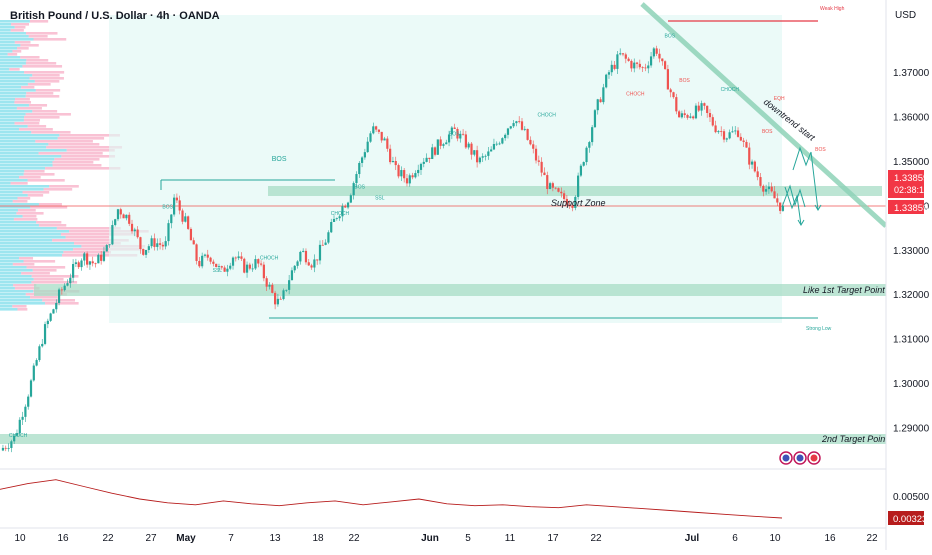 The image size is (932, 555). I want to click on event-icons, so click(800, 458).